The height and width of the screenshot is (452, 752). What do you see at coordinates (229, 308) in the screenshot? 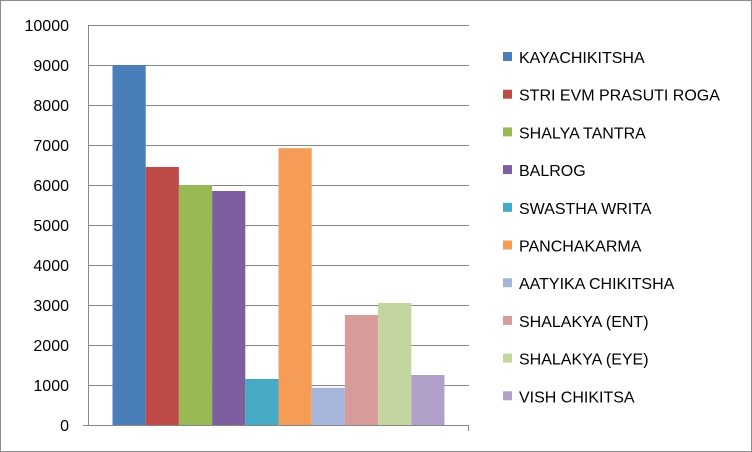
I see `bar-balrog` at bounding box center [229, 308].